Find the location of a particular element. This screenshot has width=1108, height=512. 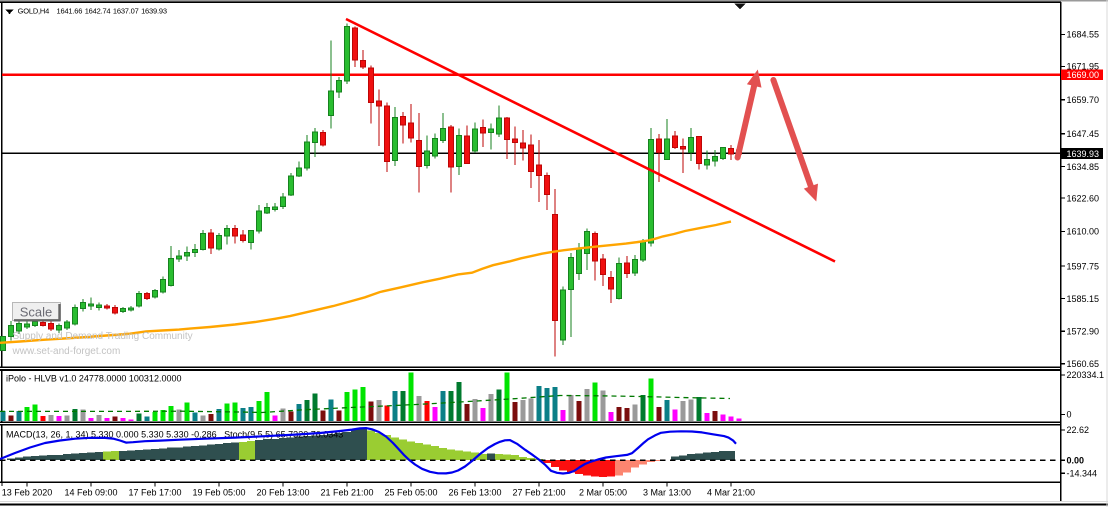

svg-text: -14.344 is located at coordinates (1082, 474).